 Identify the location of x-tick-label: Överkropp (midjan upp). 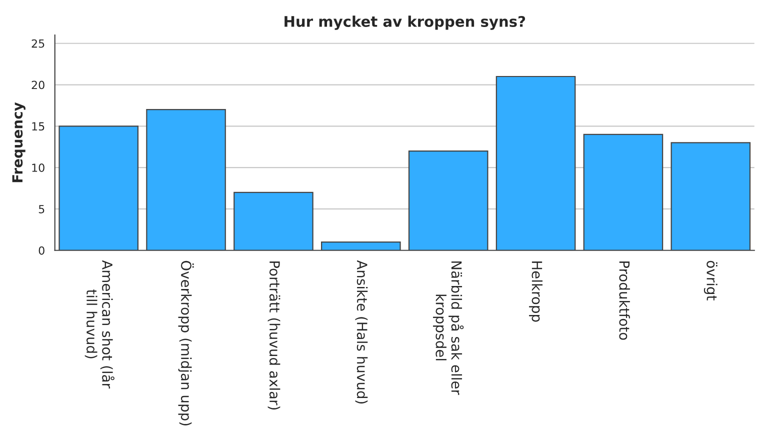
(186, 343).